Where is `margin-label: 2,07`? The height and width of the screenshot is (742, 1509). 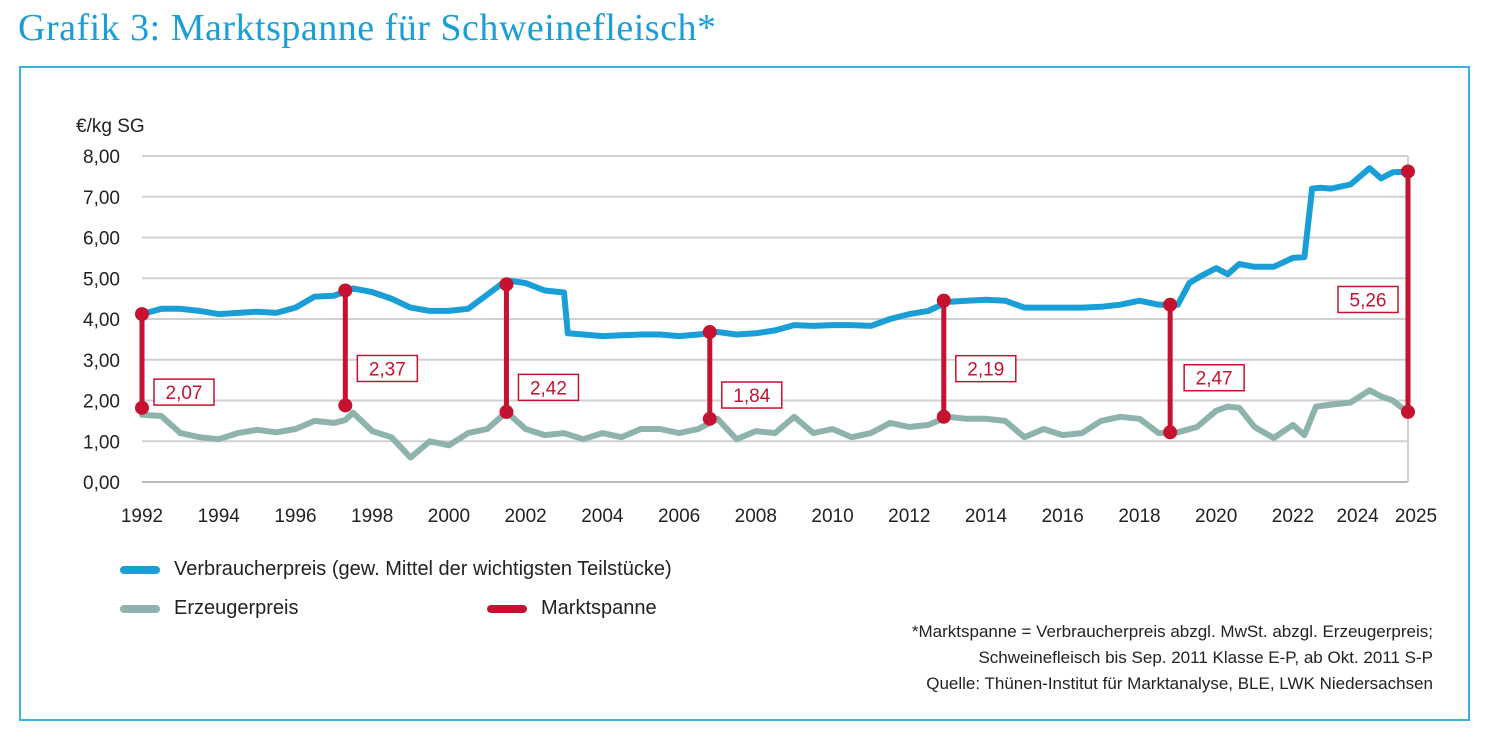
margin-label: 2,07 is located at coordinates (184, 393).